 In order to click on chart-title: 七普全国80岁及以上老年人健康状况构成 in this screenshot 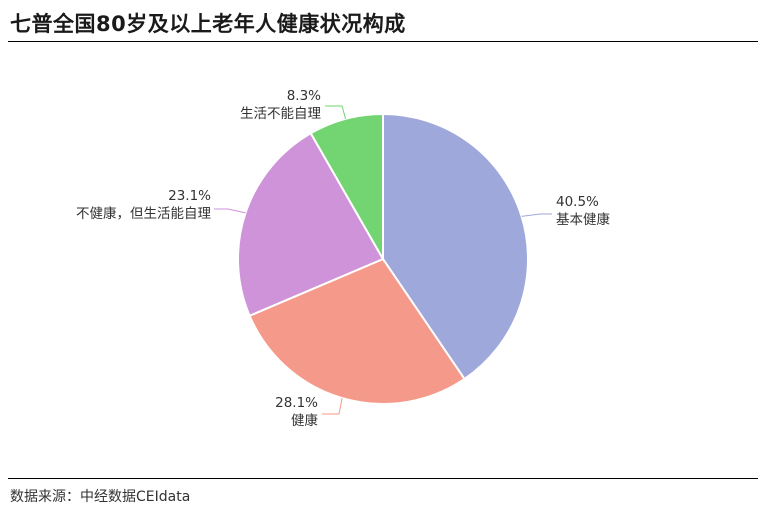, I will do `click(208, 24)`.